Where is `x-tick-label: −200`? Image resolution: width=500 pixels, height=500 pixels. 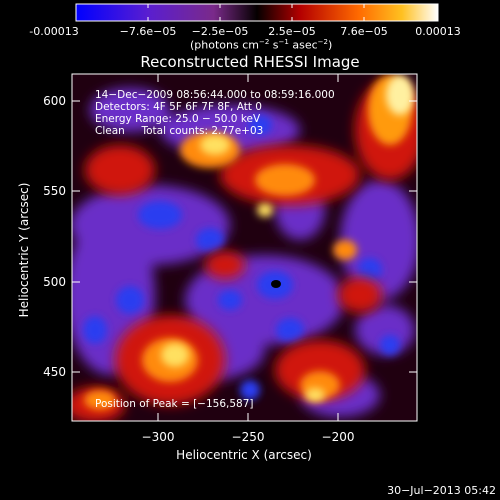 x-tick-label: −200 is located at coordinates (338, 437).